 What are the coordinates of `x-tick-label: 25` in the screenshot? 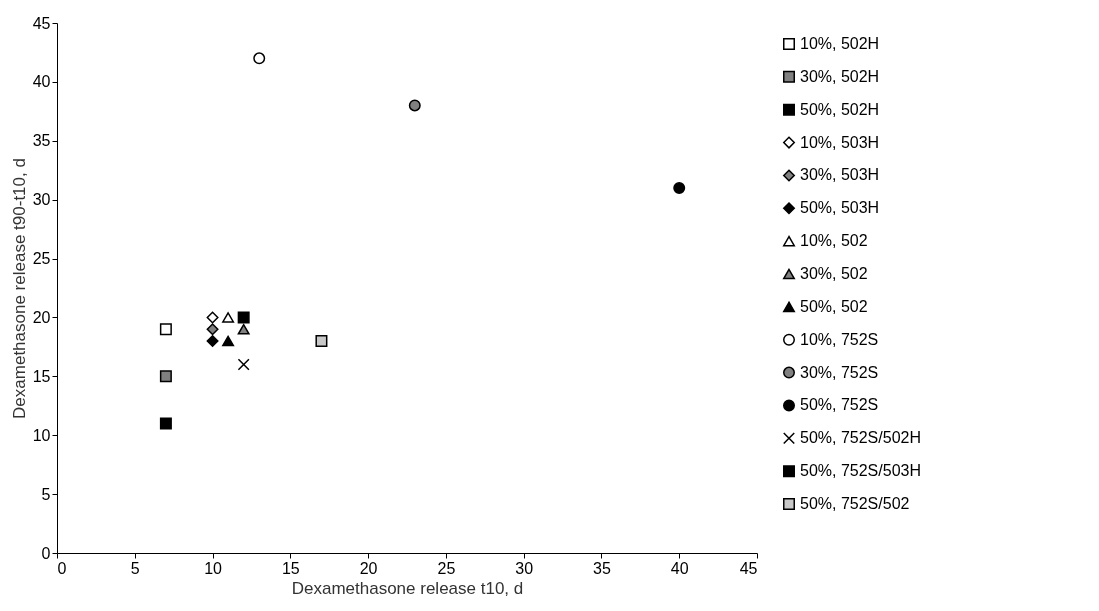 It's located at (446, 568).